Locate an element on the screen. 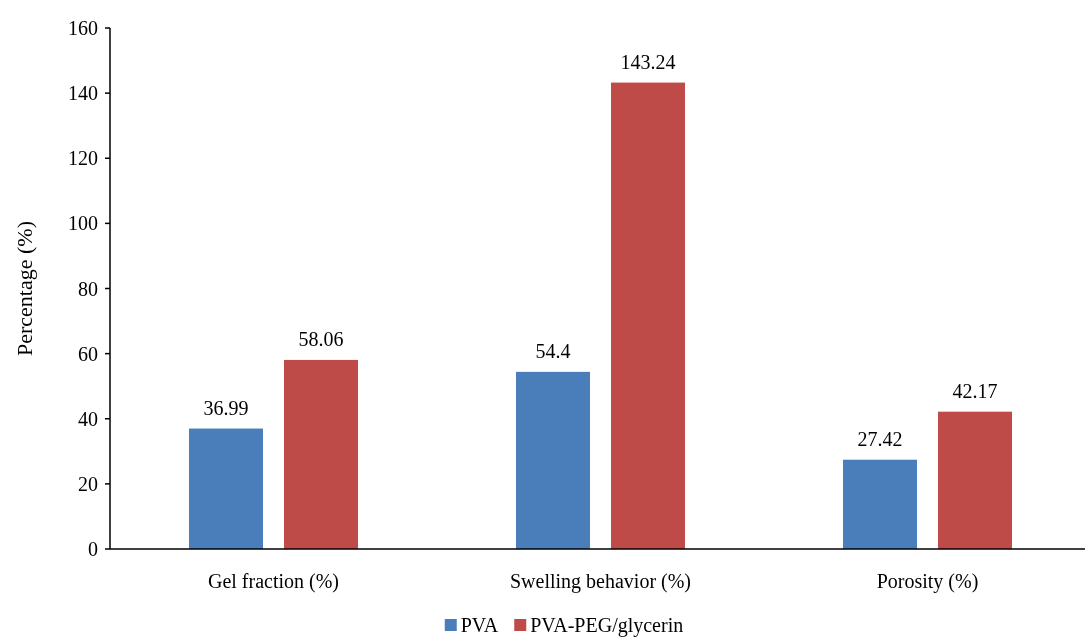  y-tick-label: 0 is located at coordinates (93, 549).